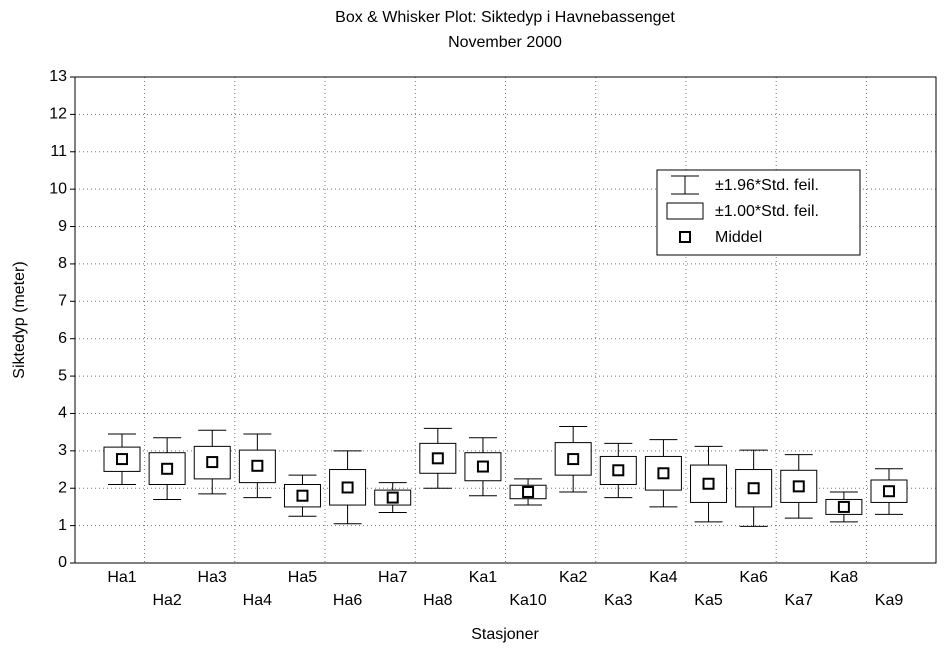 The width and height of the screenshot is (946, 649). I want to click on y-tick-label: 4, so click(62, 413).